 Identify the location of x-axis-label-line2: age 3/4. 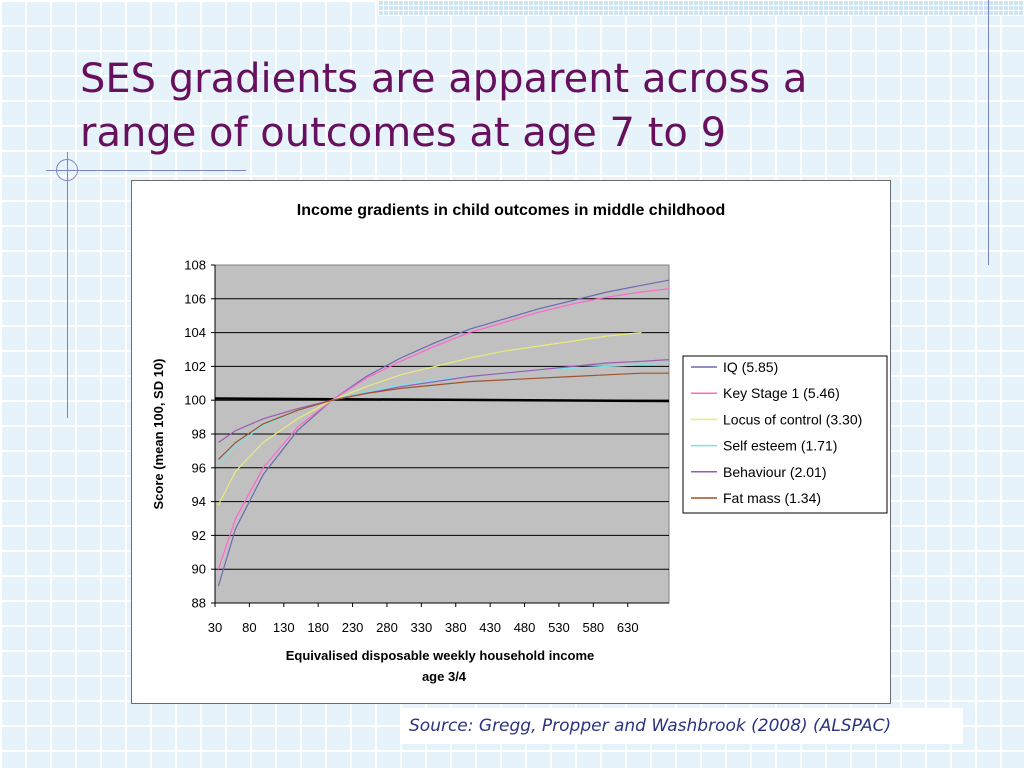
(444, 676).